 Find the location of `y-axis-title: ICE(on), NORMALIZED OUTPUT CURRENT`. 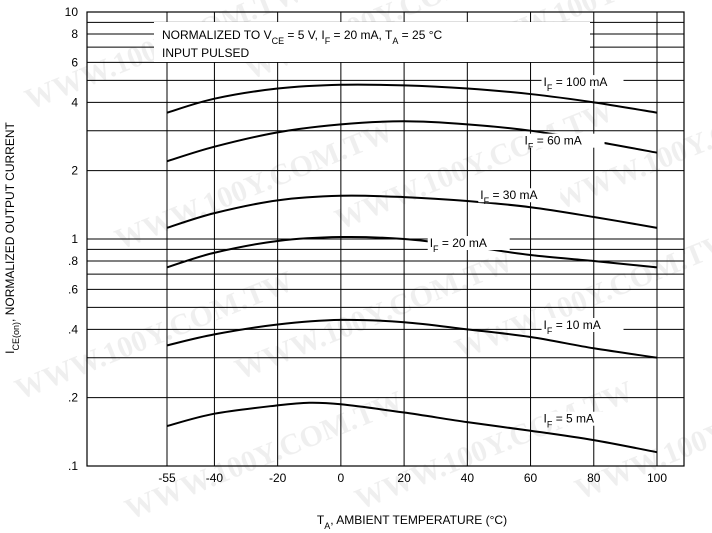

y-axis-title: ICE(on), NORMALIZED OUTPUT CURRENT is located at coordinates (12, 238).